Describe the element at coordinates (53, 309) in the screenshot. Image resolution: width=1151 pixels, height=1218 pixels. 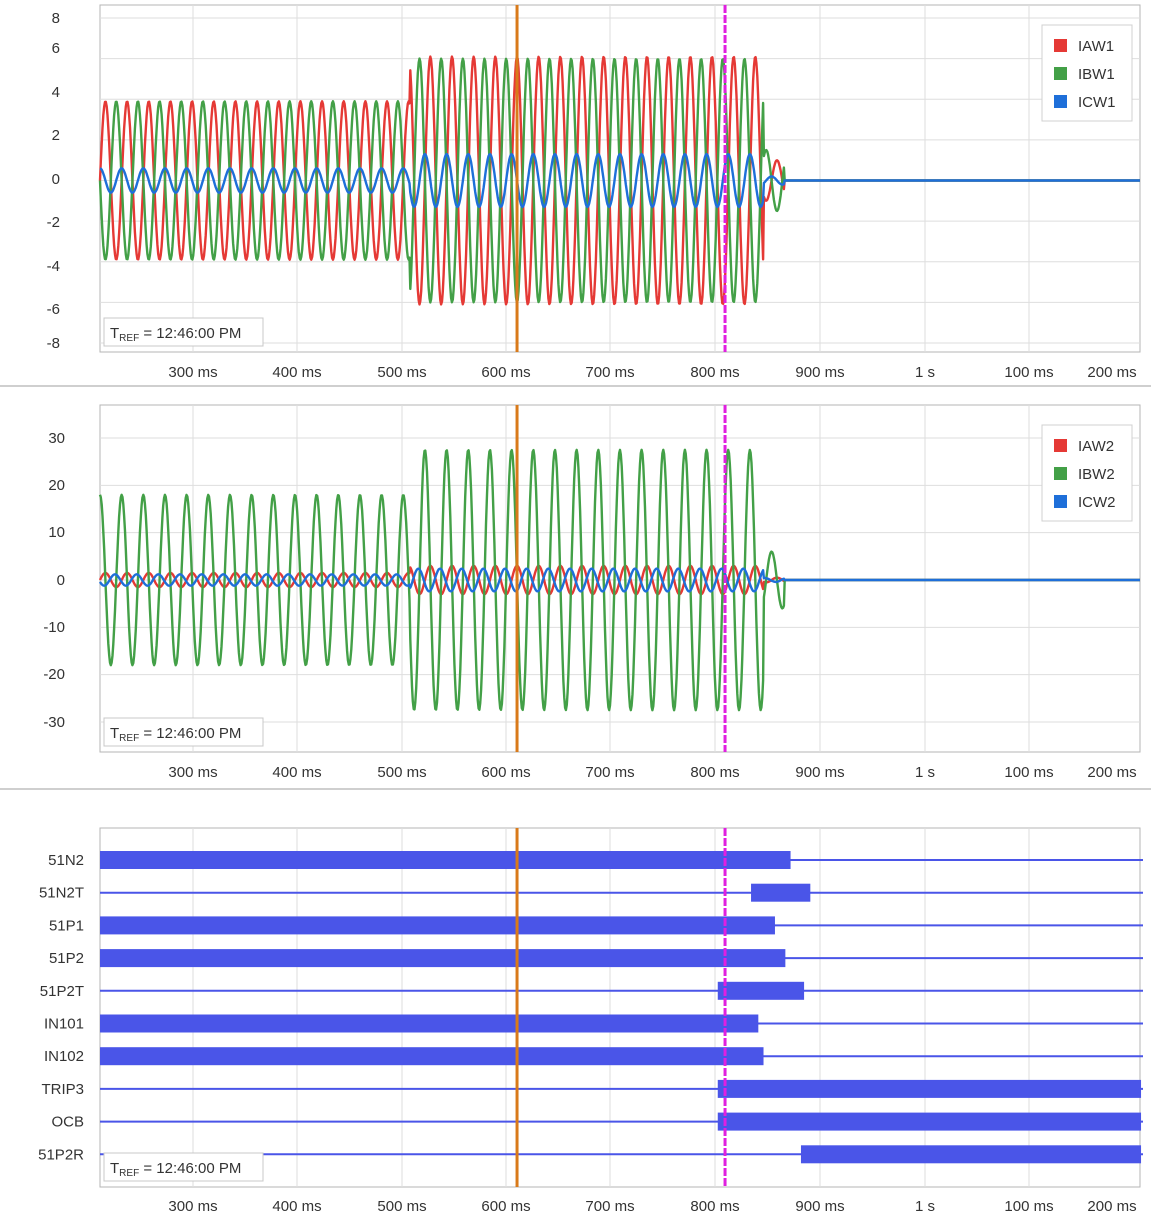
I see `y-tick-label: -6` at that location.